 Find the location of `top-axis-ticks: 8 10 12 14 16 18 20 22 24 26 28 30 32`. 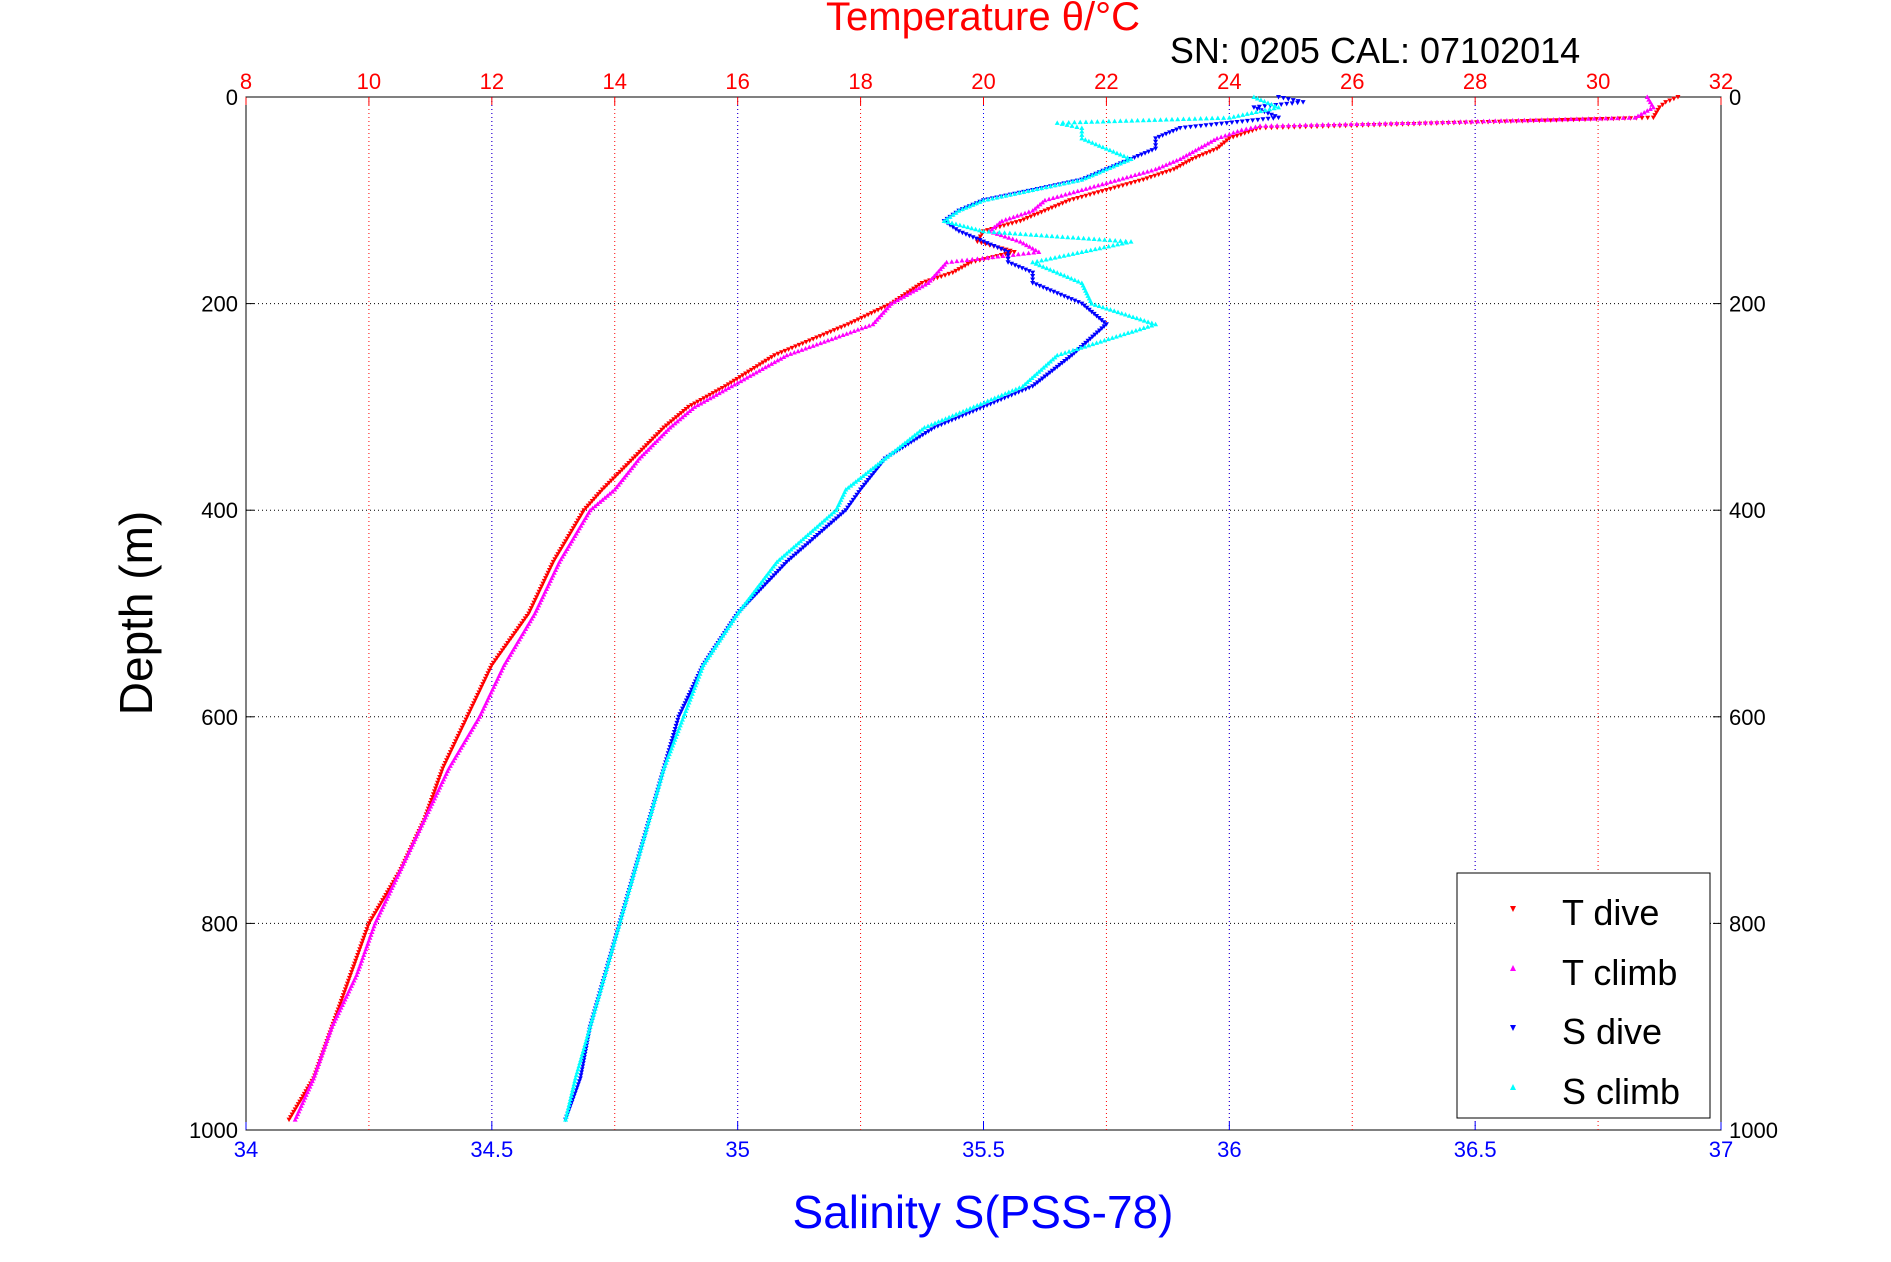

top-axis-ticks: 8 10 12 14 16 18 20 22 24 26 28 30 32 is located at coordinates (986, 87).